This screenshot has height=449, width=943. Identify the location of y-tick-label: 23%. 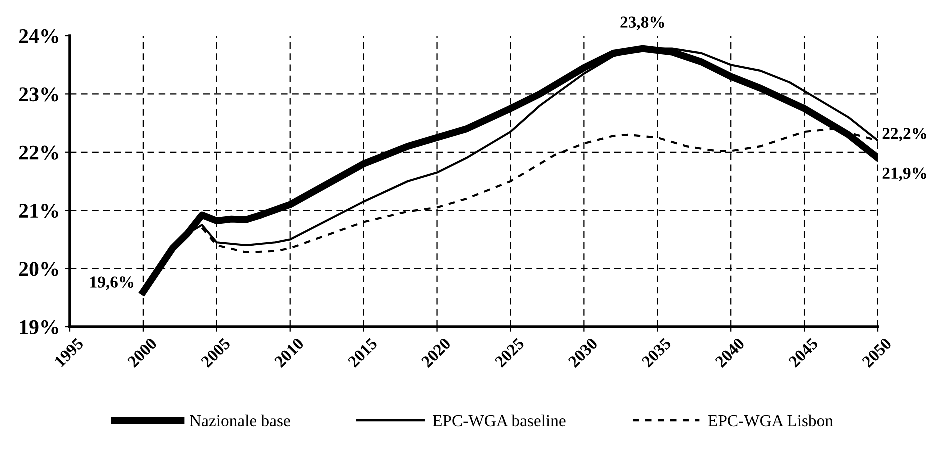
(38, 95).